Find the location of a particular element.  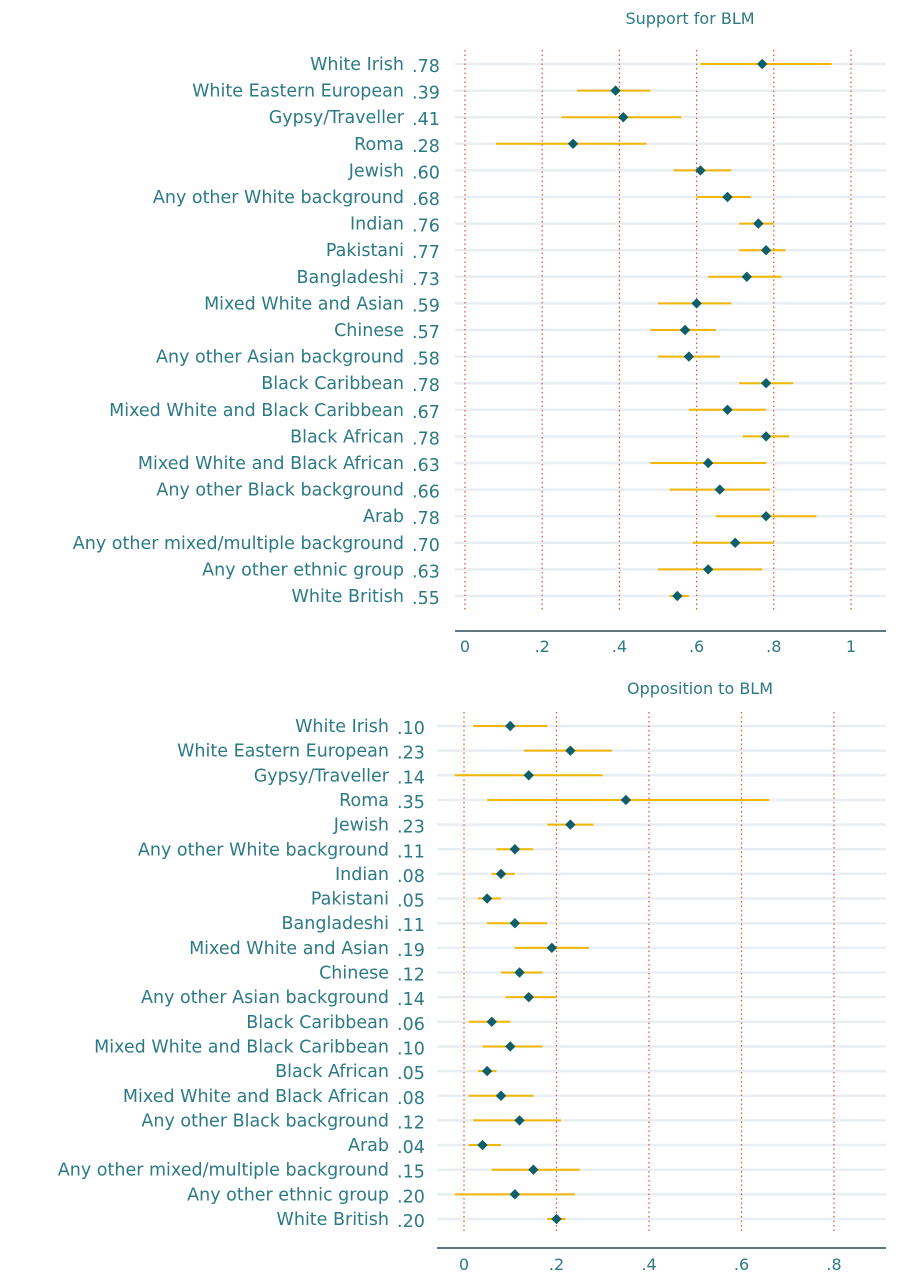

x-tick-label: 1 is located at coordinates (851, 646).